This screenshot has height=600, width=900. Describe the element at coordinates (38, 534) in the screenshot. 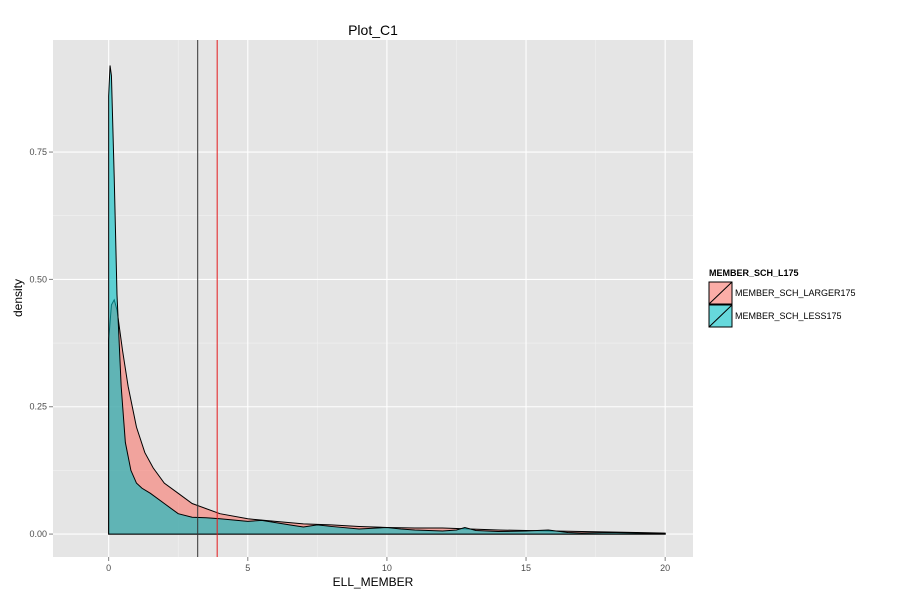

I see `y-tick-label: 0.00` at that location.